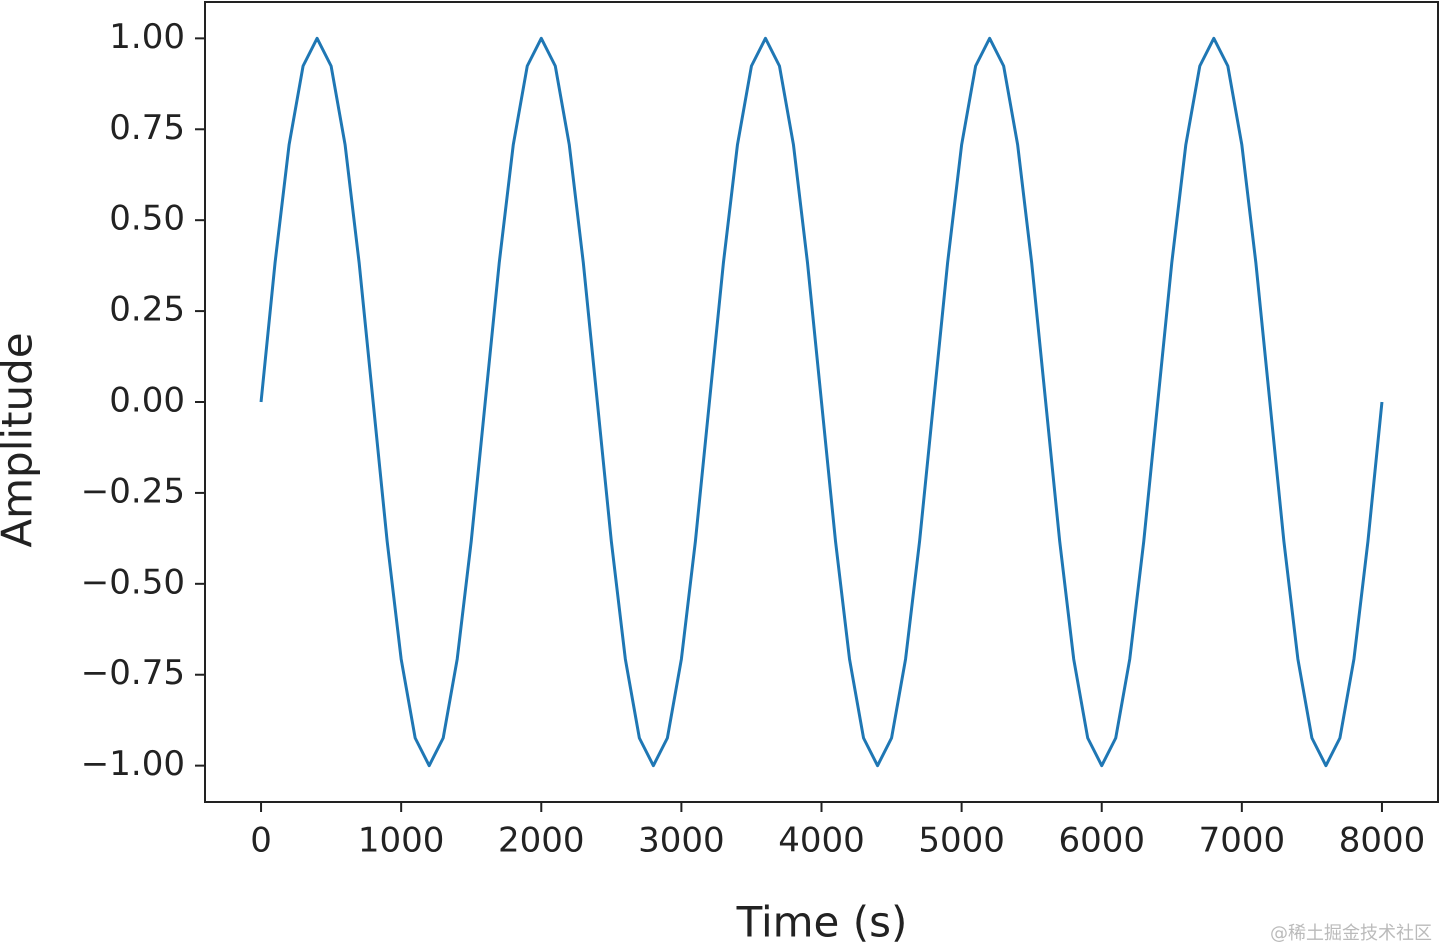 The image size is (1440, 950). What do you see at coordinates (401, 841) in the screenshot?
I see `x-tick-label: 1000` at bounding box center [401, 841].